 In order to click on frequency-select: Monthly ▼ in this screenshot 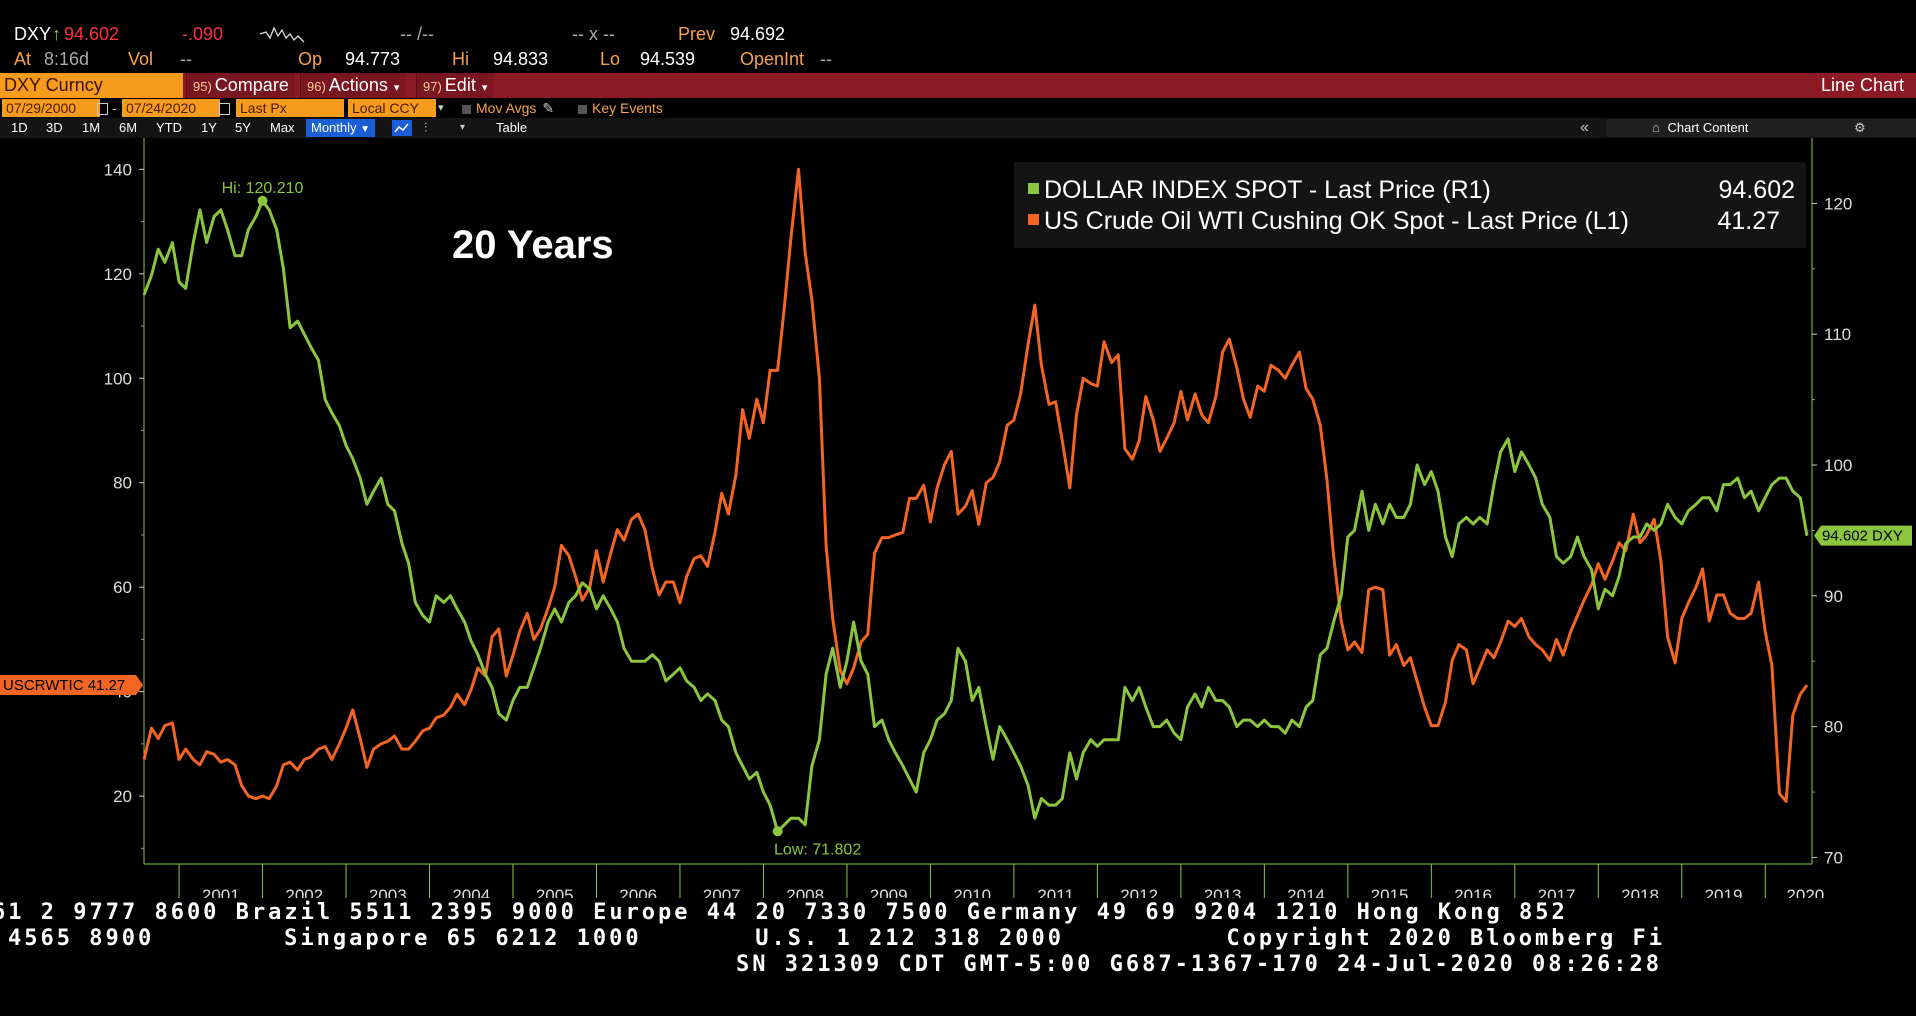, I will do `click(341, 128)`.